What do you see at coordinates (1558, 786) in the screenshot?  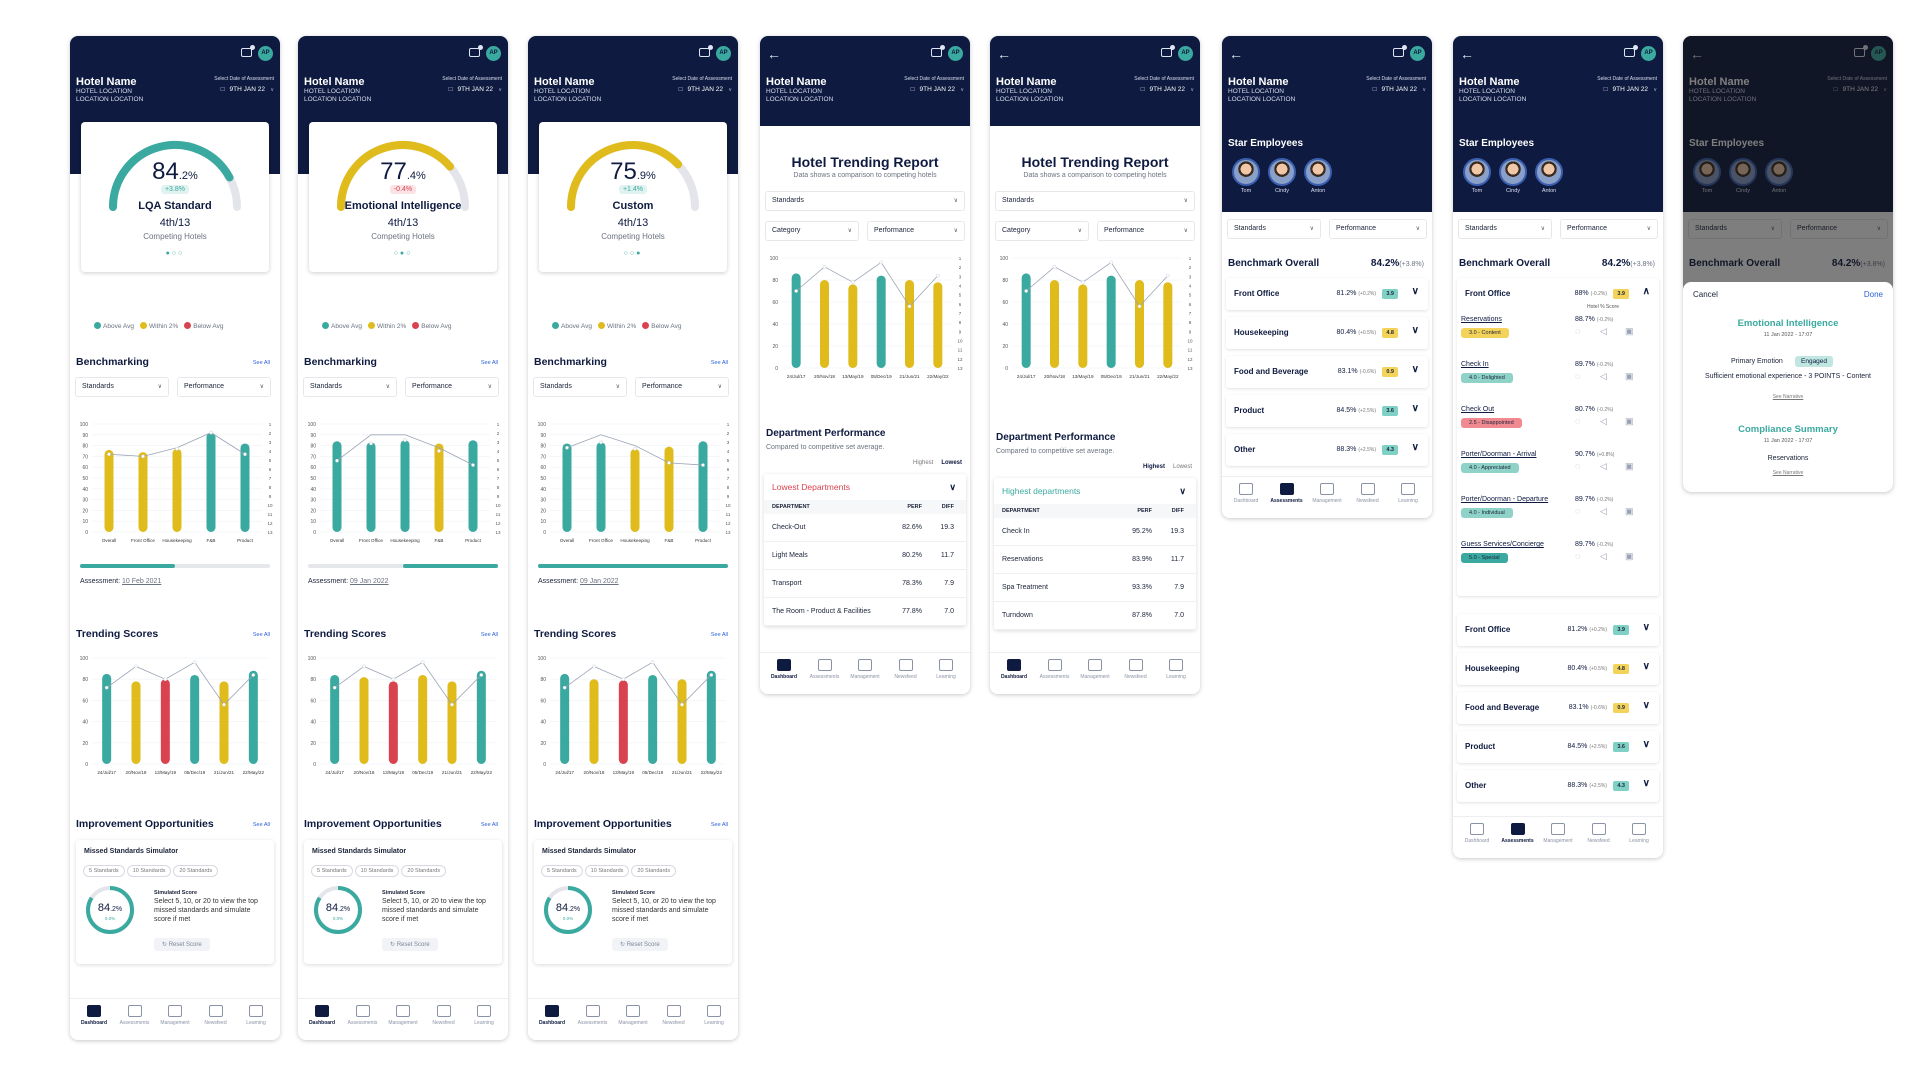 I see `department-card: Other 88.3% (+2.5%) 4.3 ∨` at bounding box center [1558, 786].